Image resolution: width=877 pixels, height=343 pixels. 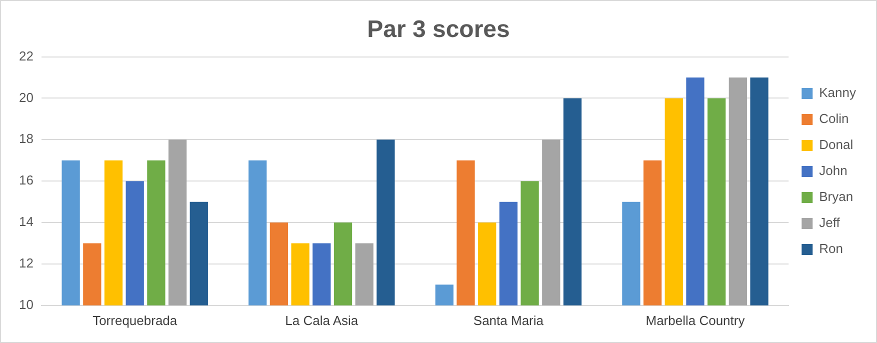 I want to click on chart-title: Par 3 scores, so click(x=438, y=30).